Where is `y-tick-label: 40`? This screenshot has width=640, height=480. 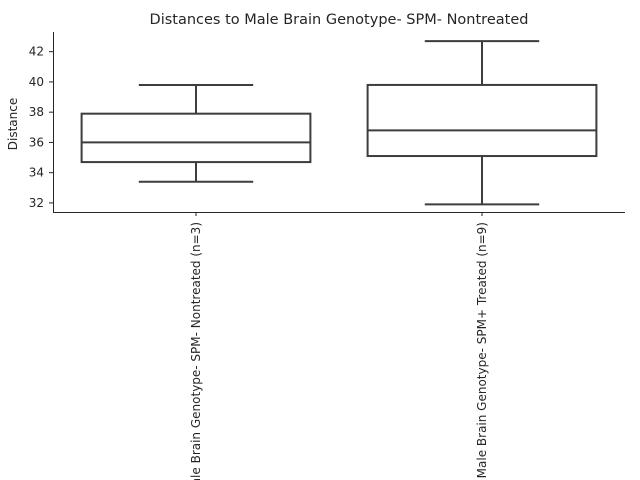
y-tick-label: 40 is located at coordinates (36, 82).